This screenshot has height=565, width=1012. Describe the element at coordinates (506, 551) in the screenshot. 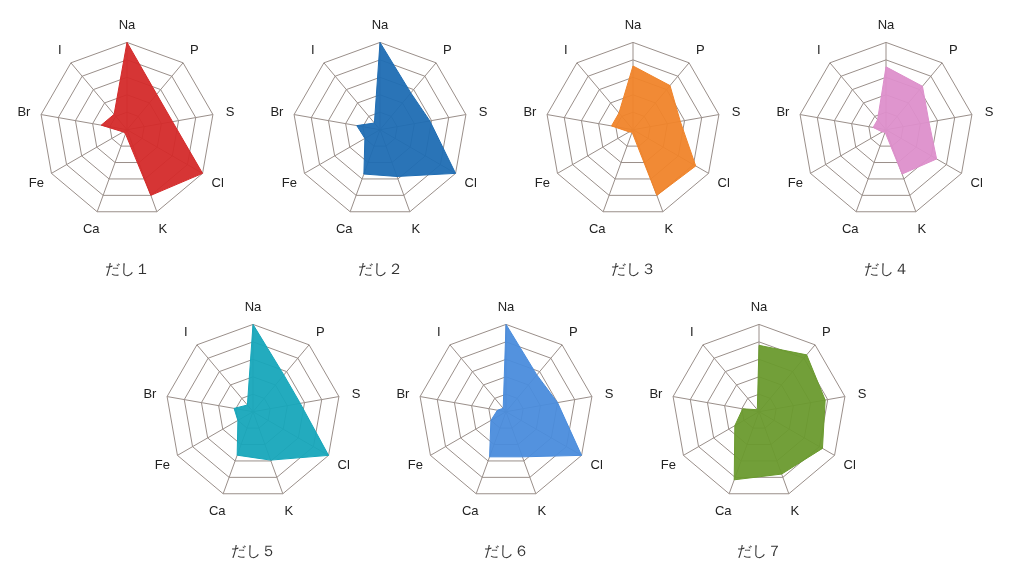

I see `text: だし６` at that location.